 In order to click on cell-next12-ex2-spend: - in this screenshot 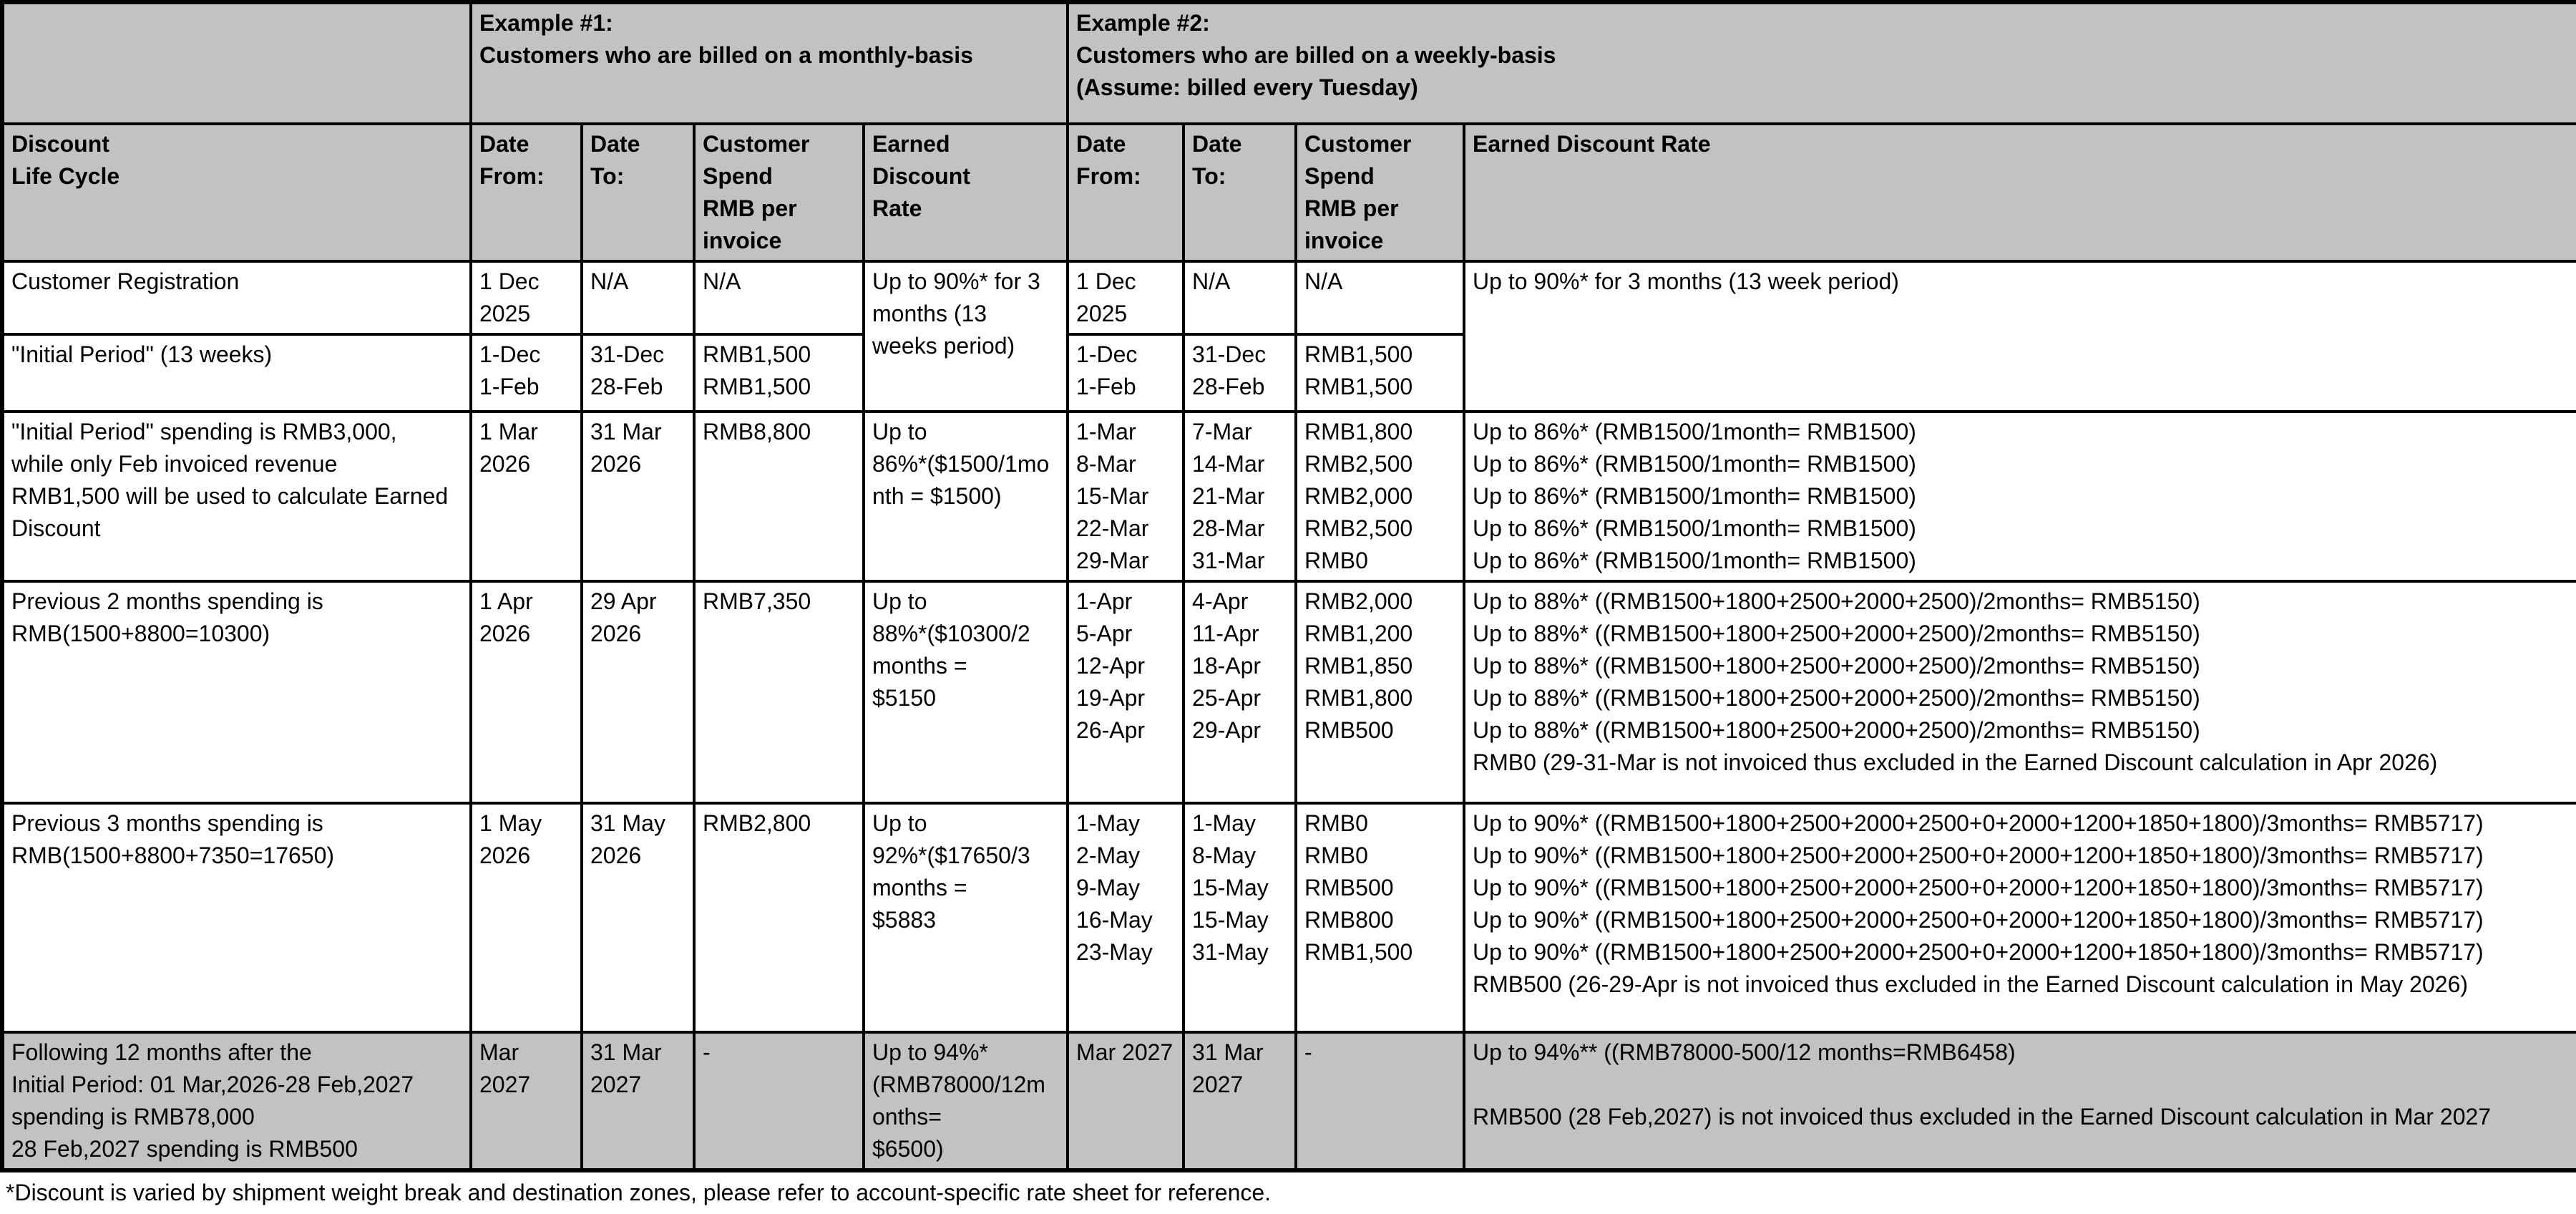, I will do `click(1380, 1101)`.